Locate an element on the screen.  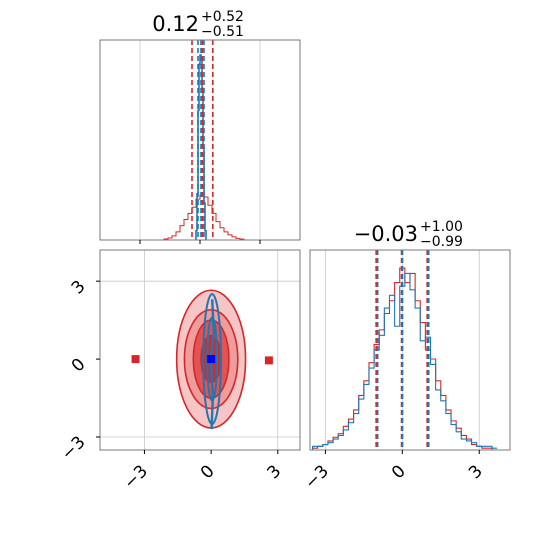
panel-frame-top-left is located at coordinates (200, 140).